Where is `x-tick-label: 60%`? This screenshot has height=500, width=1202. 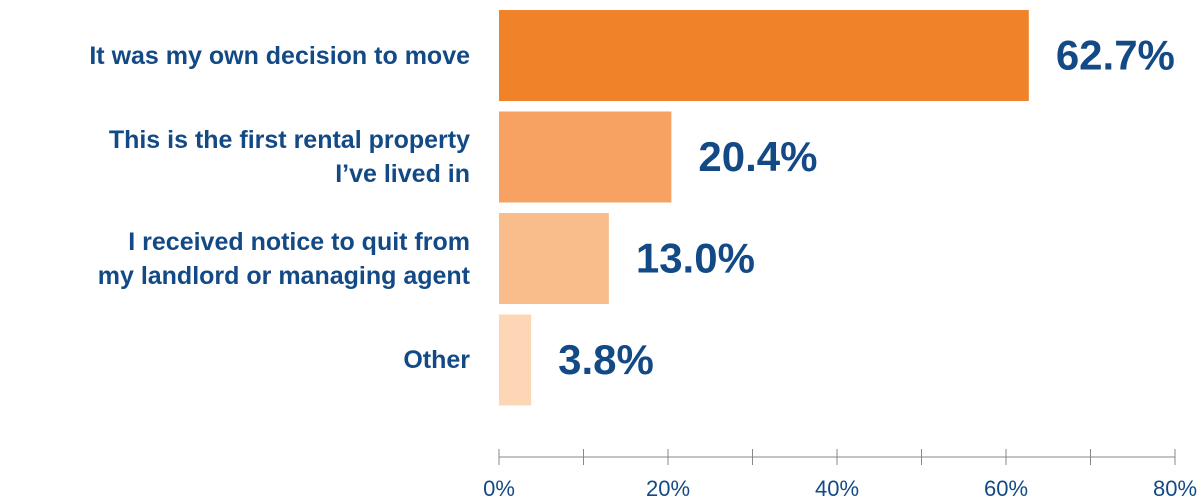 x-tick-label: 60% is located at coordinates (1006, 488).